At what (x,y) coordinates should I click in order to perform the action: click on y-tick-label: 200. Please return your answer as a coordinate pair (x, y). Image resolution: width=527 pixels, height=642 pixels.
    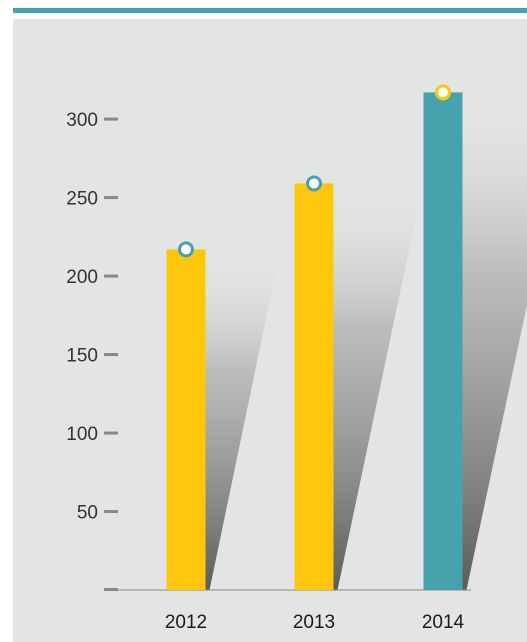
    Looking at the image, I should click on (82, 277).